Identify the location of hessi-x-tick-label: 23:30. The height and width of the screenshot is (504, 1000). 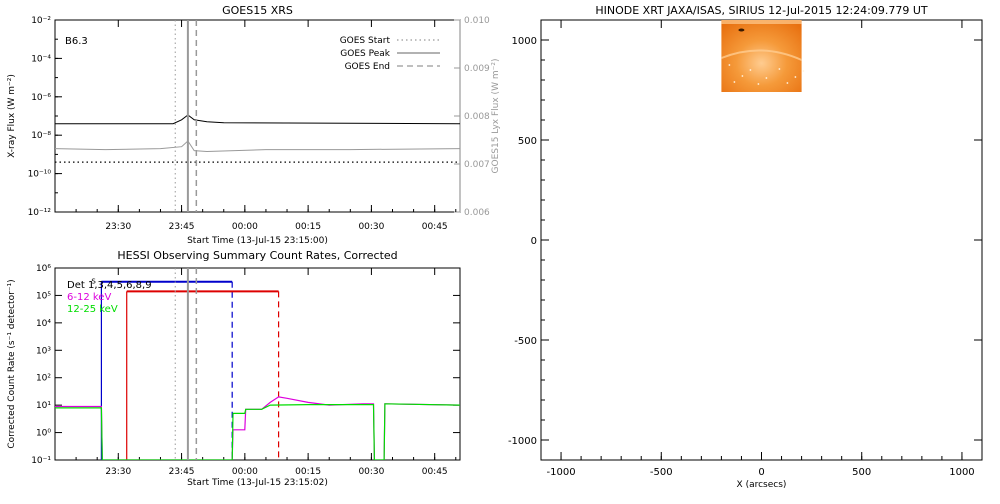
(118, 472).